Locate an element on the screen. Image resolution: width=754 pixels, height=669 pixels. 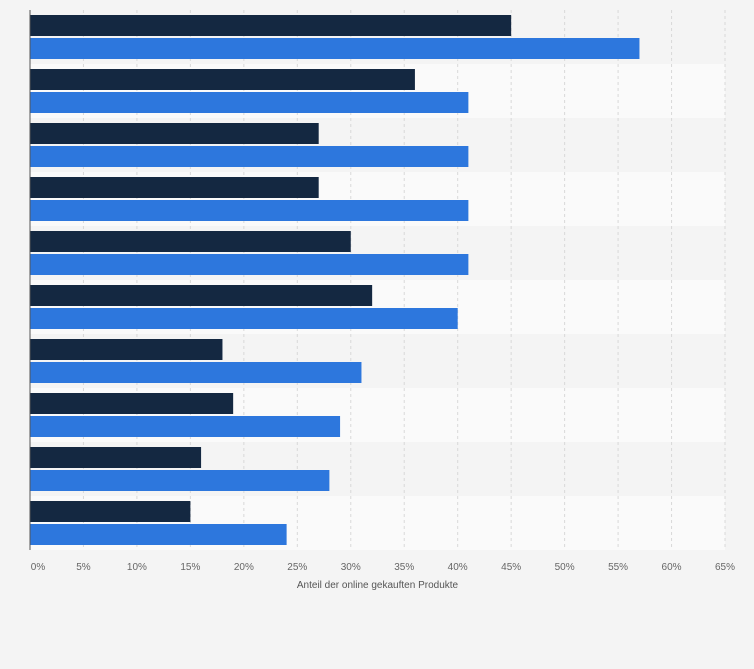
x-tick-label-7: 35% is located at coordinates (404, 567).